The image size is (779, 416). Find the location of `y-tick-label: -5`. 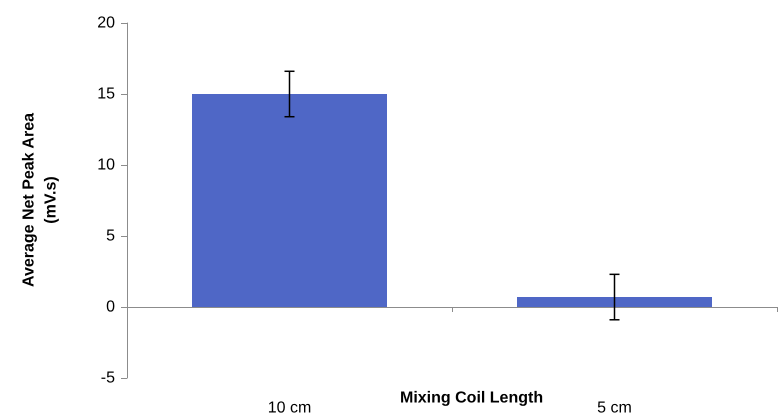

y-tick-label: -5 is located at coordinates (108, 378).